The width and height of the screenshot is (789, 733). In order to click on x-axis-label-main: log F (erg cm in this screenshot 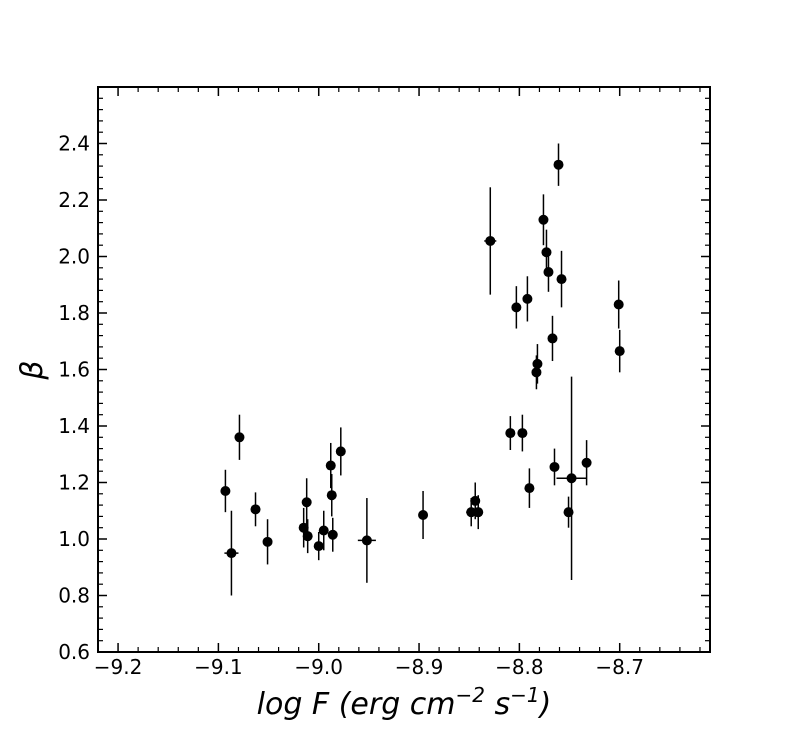, I will do `click(356, 704)`.